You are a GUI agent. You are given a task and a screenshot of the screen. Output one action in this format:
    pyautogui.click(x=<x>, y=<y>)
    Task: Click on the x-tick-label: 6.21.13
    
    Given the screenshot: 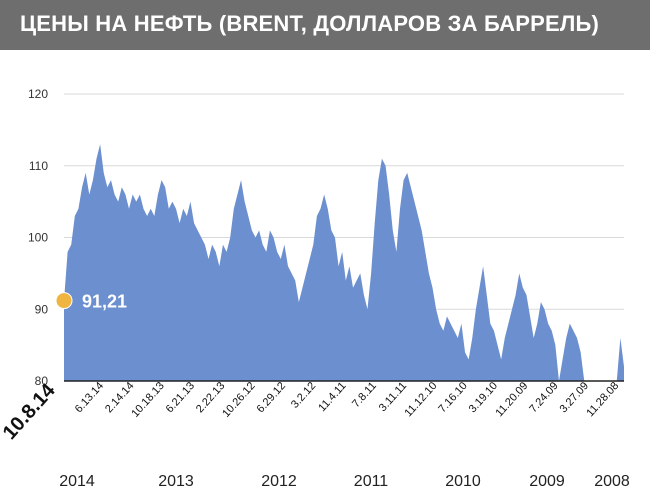 What is the action you would take?
    pyautogui.click(x=180, y=397)
    